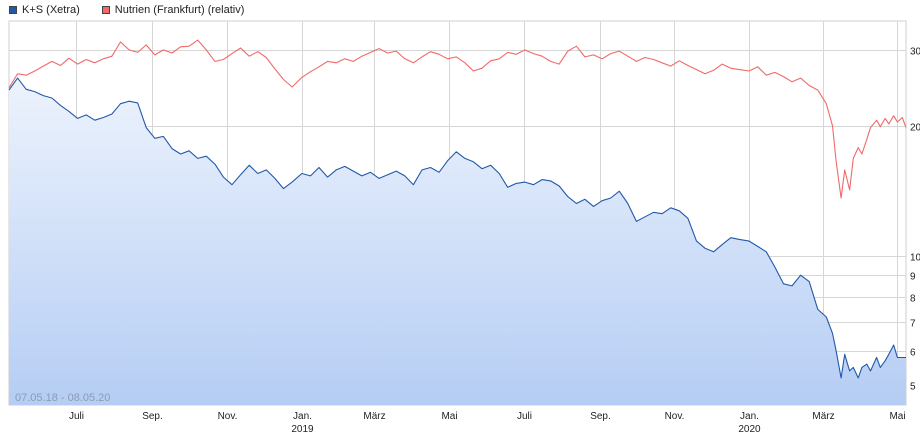 The width and height of the screenshot is (920, 436). Describe the element at coordinates (179, 10) in the screenshot. I see `legend-label-nutrien: Nutrien (Frankfurt) (relativ)` at that location.